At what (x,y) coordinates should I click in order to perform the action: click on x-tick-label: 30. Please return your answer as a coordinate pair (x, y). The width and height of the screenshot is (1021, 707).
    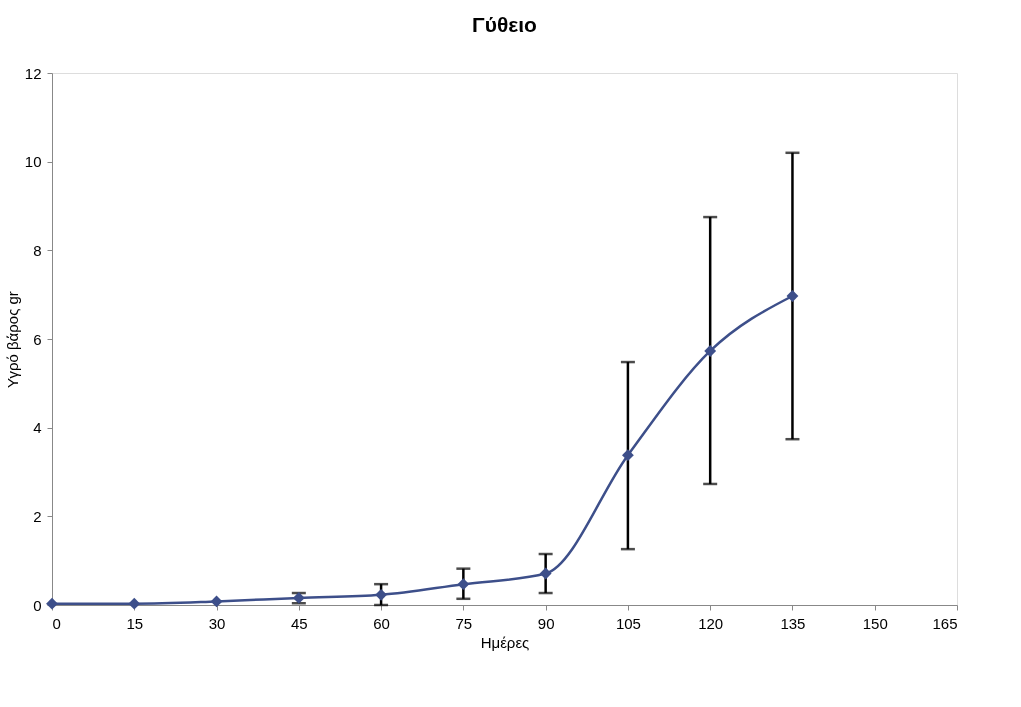
    Looking at the image, I should click on (217, 623).